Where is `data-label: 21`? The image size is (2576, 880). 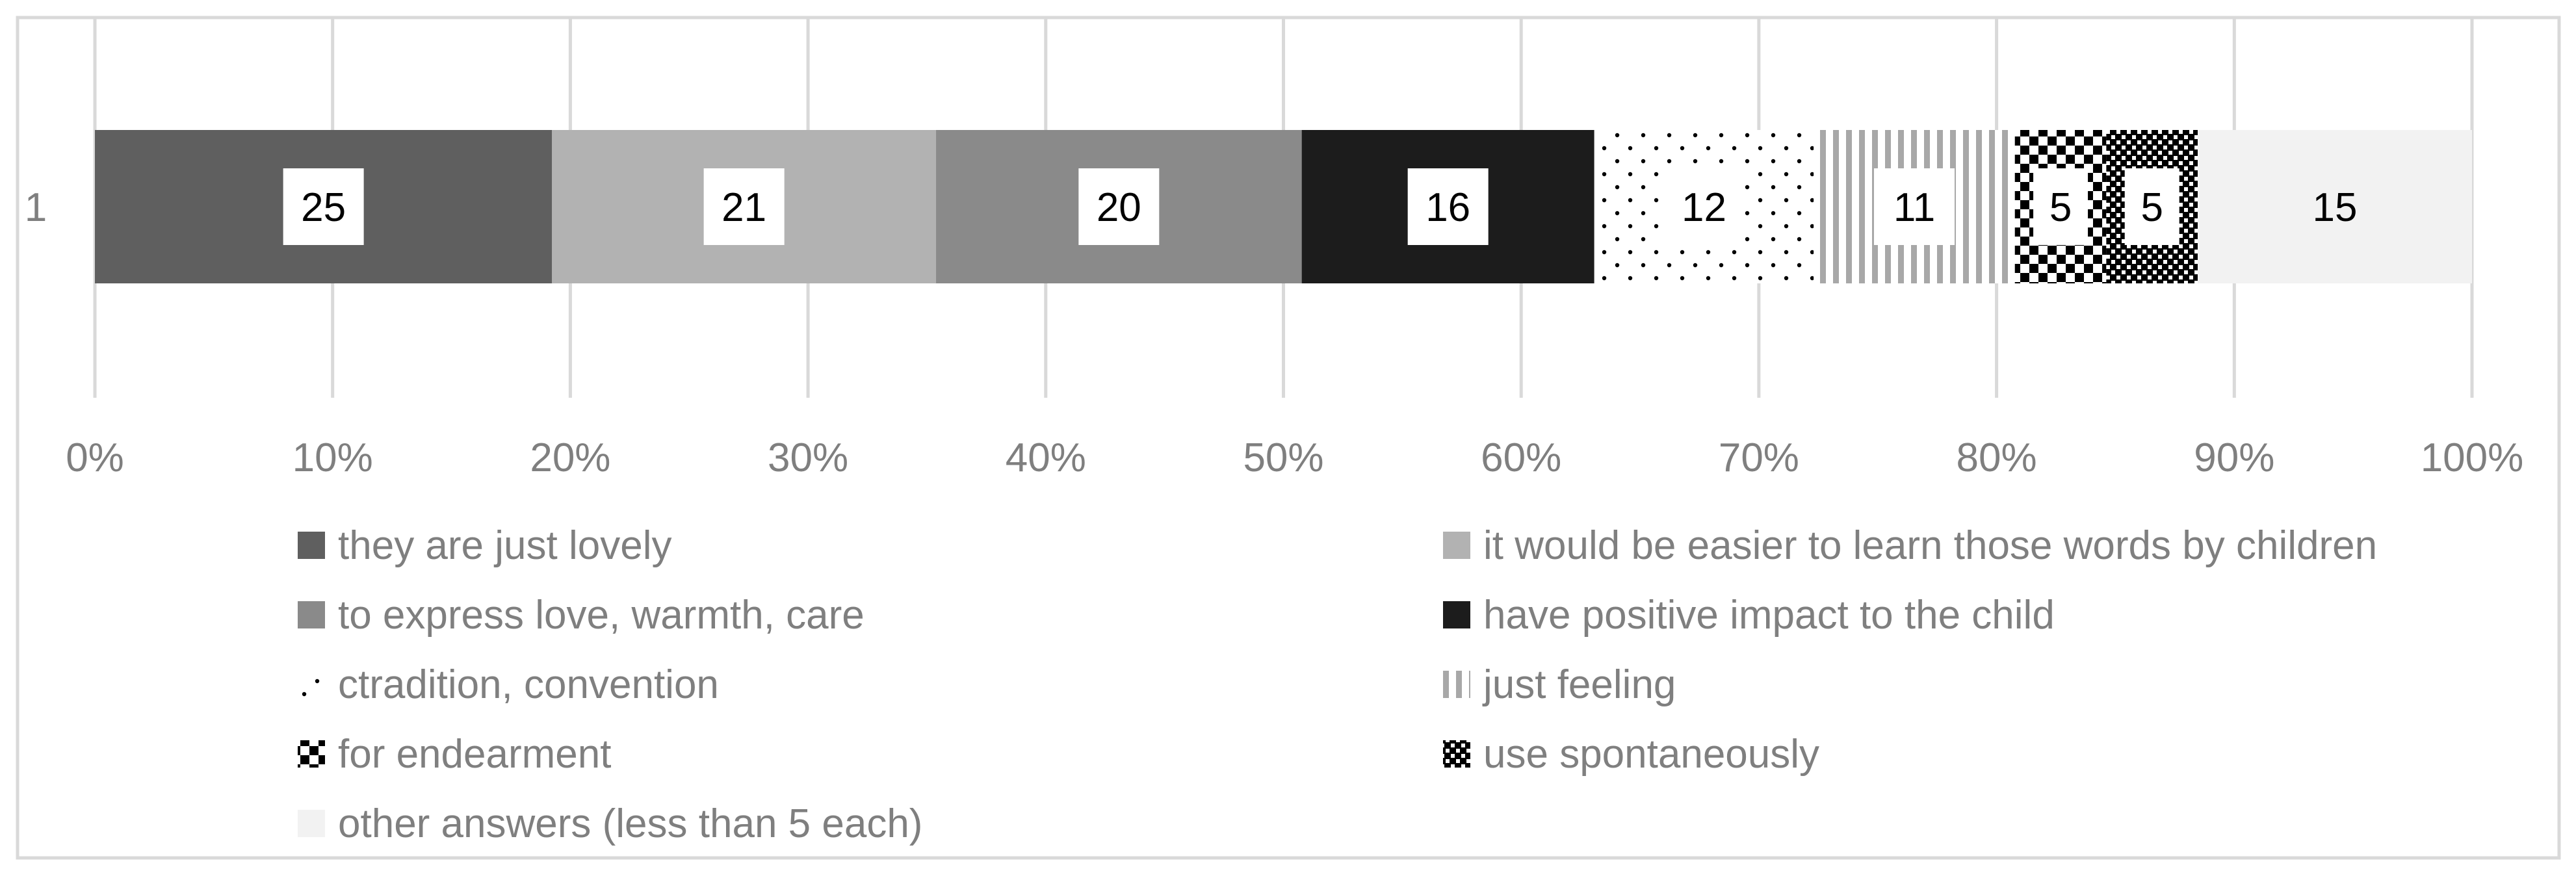
data-label: 21 is located at coordinates (744, 207).